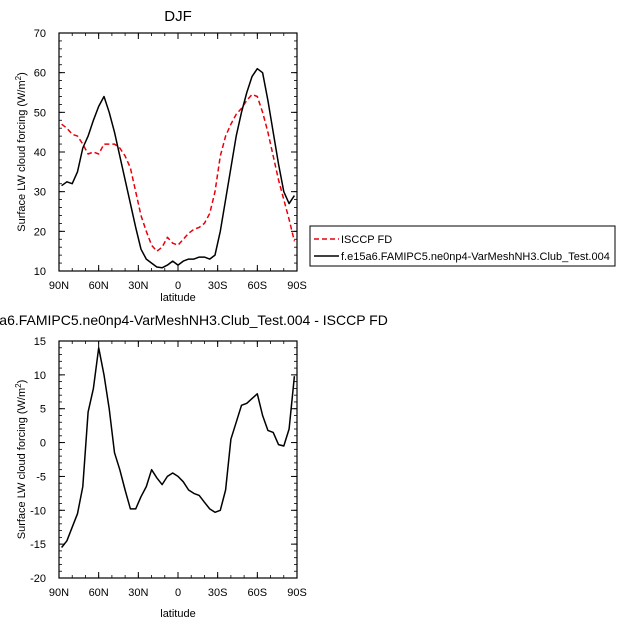 The width and height of the screenshot is (627, 625). What do you see at coordinates (43, 410) in the screenshot?
I see `y-tick-label: 5` at bounding box center [43, 410].